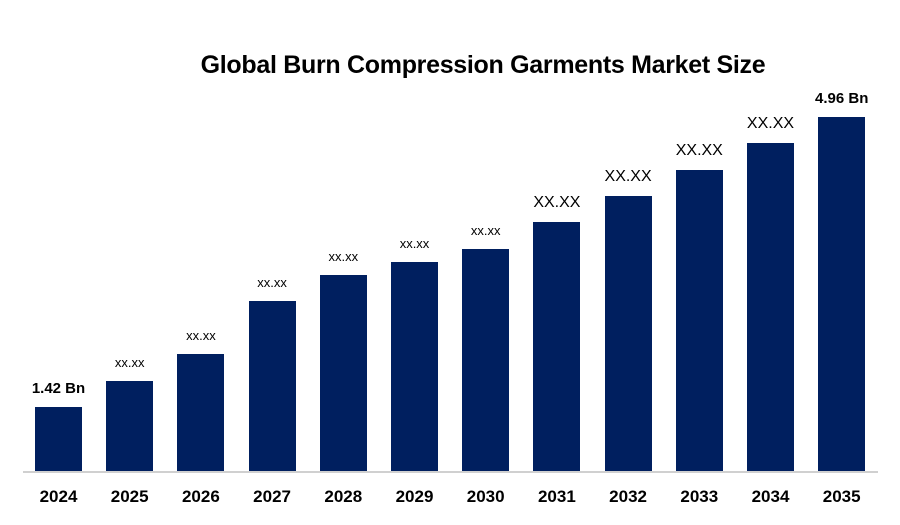 The height and width of the screenshot is (525, 900). I want to click on x-tick-2026: 2026, so click(200, 496).